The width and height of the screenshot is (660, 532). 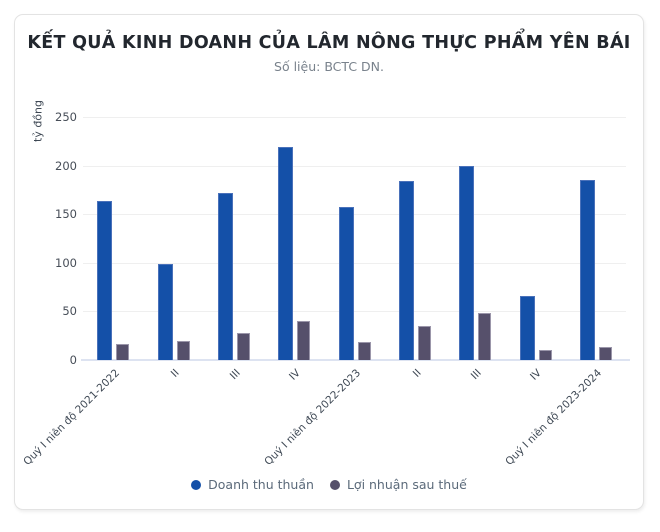 What do you see at coordinates (73, 360) in the screenshot?
I see `y-tick-label: 0` at bounding box center [73, 360].